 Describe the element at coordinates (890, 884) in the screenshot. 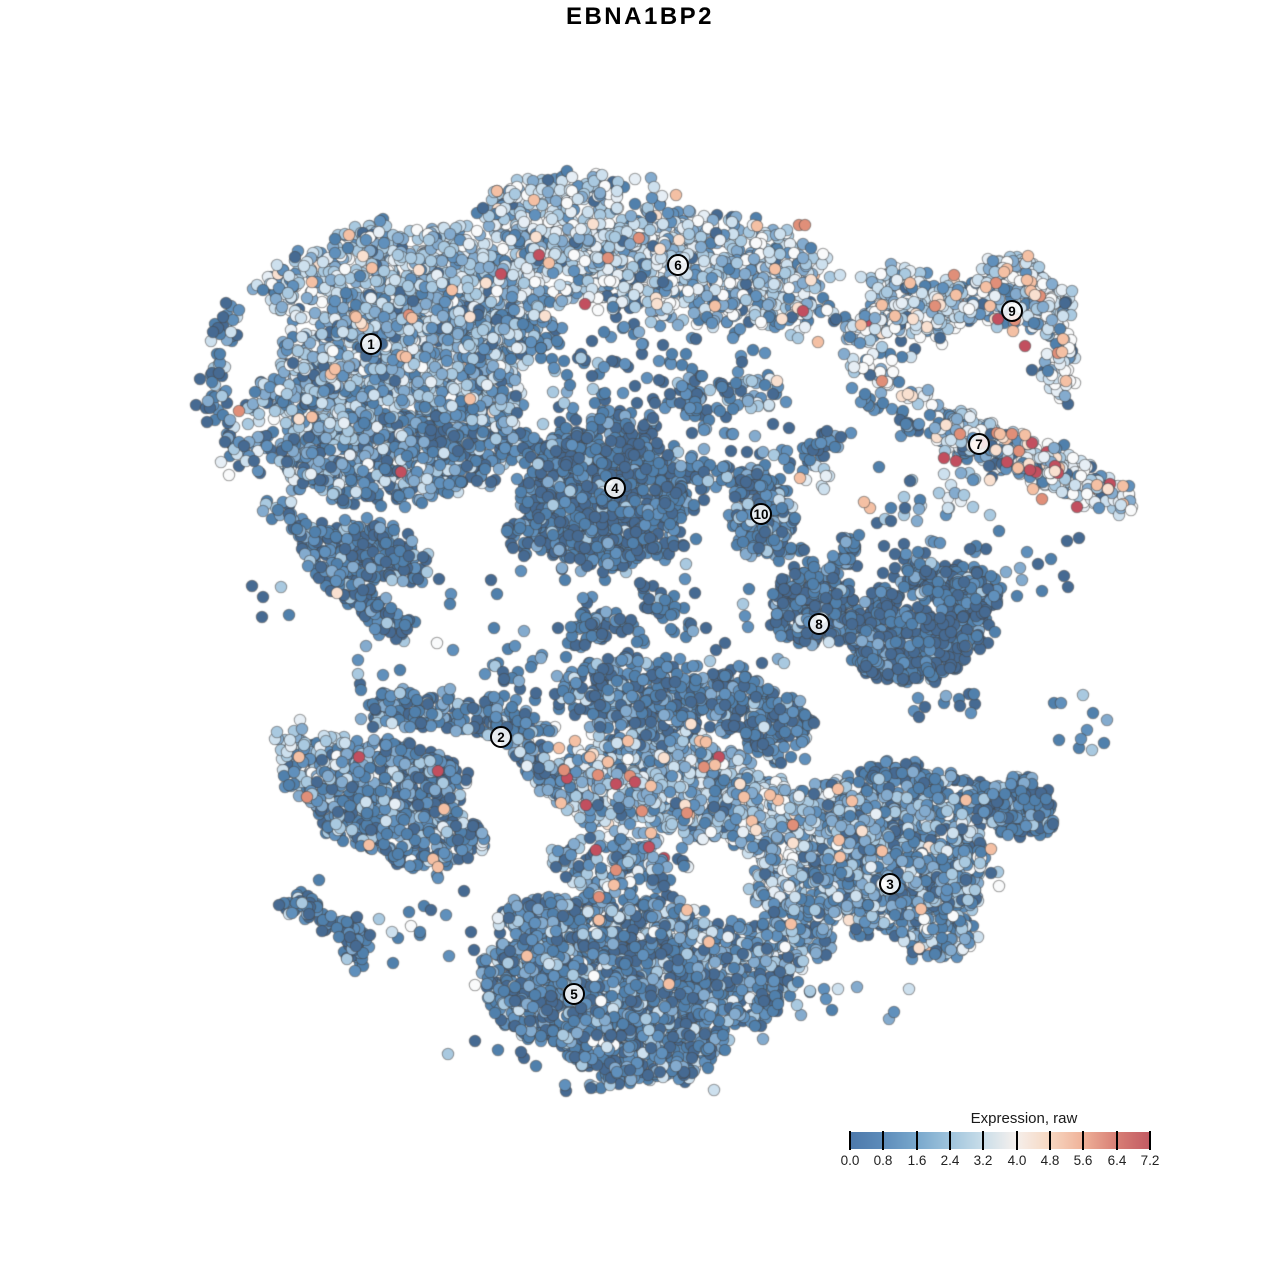

I see `svg-text: 3` at that location.